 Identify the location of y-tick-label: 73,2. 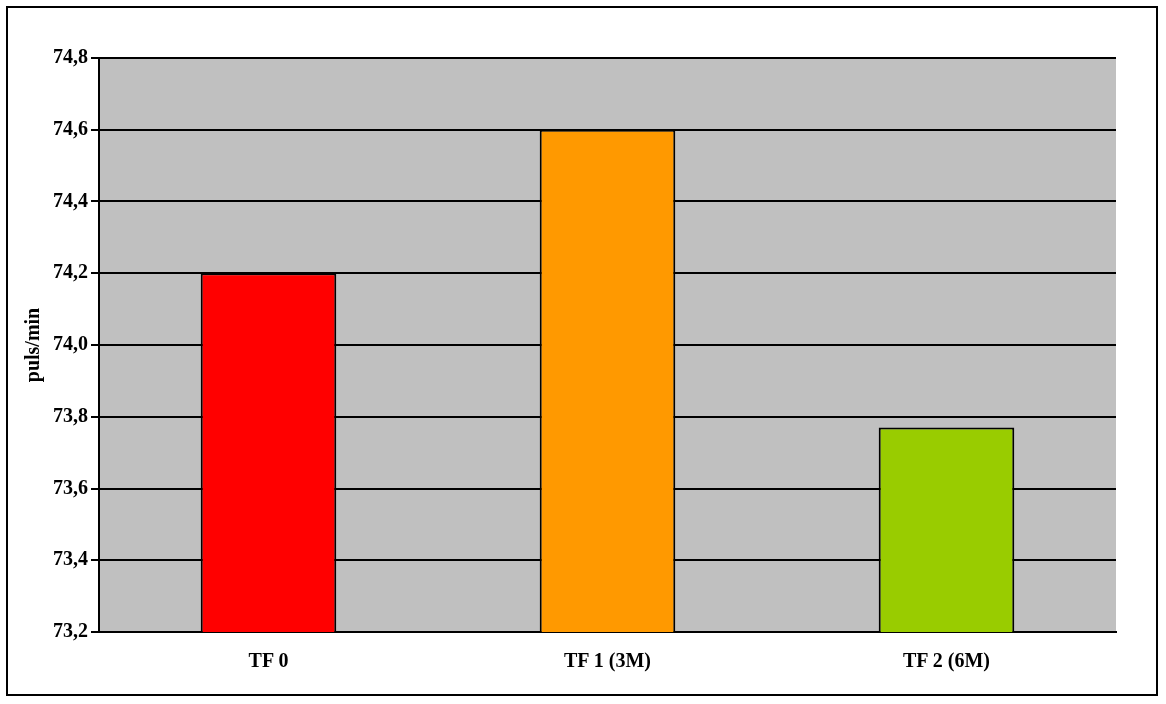
(70, 630).